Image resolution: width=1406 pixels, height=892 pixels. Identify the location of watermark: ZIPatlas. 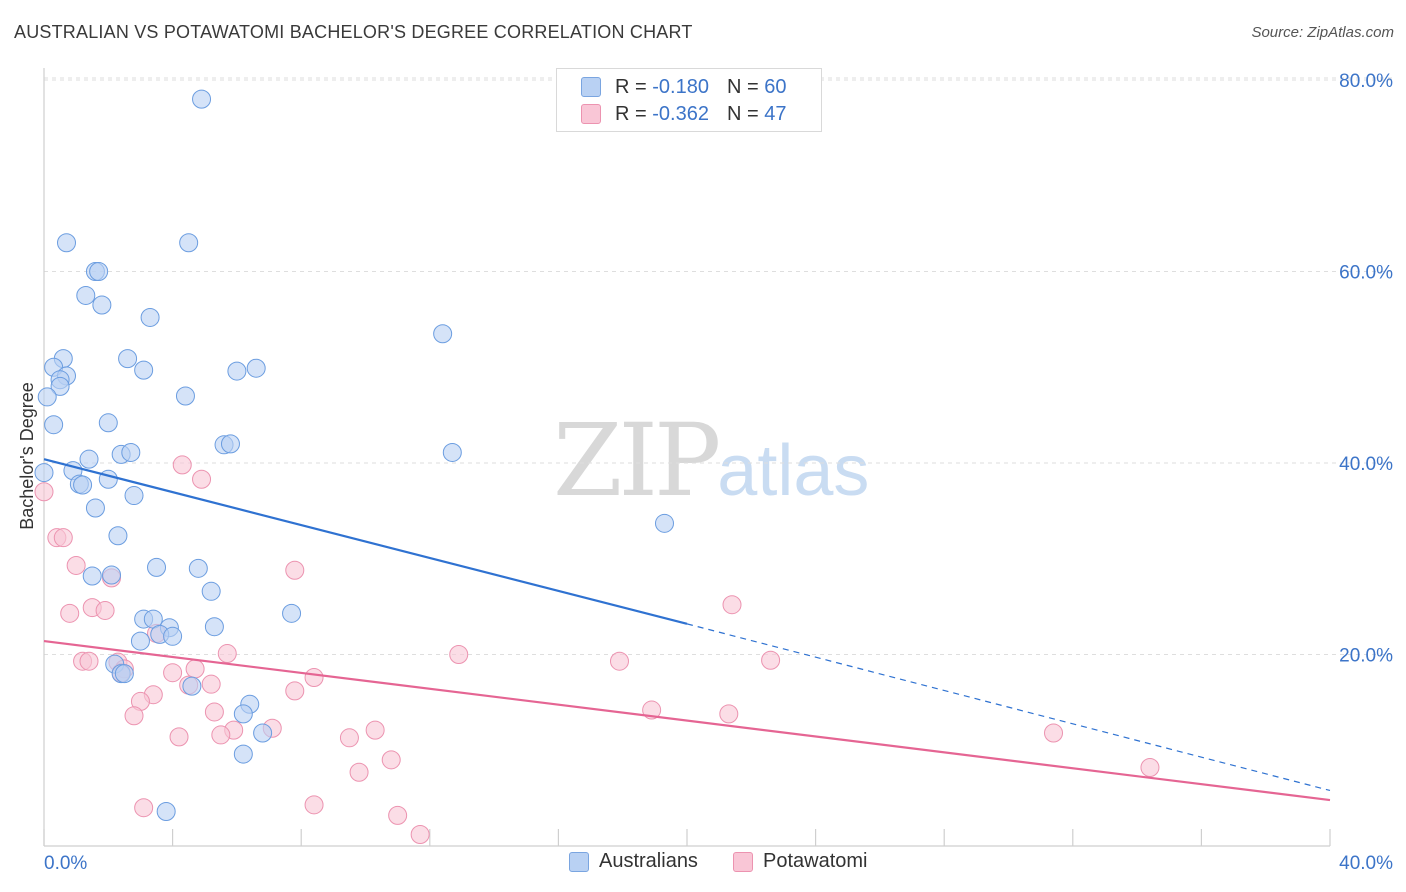
(711, 460).